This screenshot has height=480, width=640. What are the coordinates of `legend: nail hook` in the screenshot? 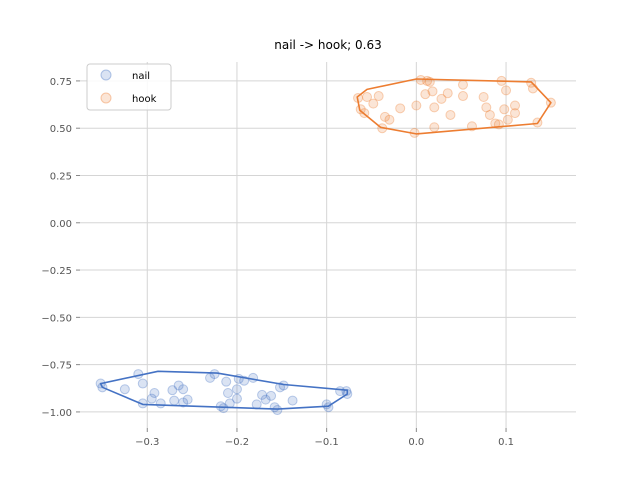 It's located at (129, 87).